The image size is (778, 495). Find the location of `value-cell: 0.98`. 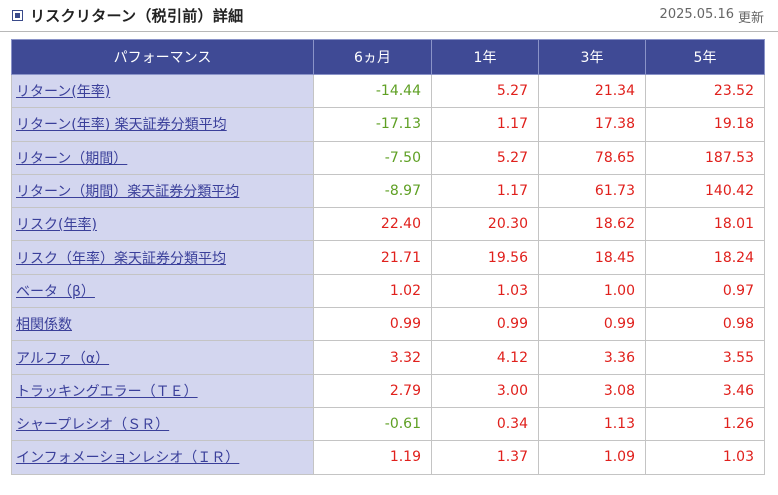

value-cell: 0.98 is located at coordinates (705, 324).